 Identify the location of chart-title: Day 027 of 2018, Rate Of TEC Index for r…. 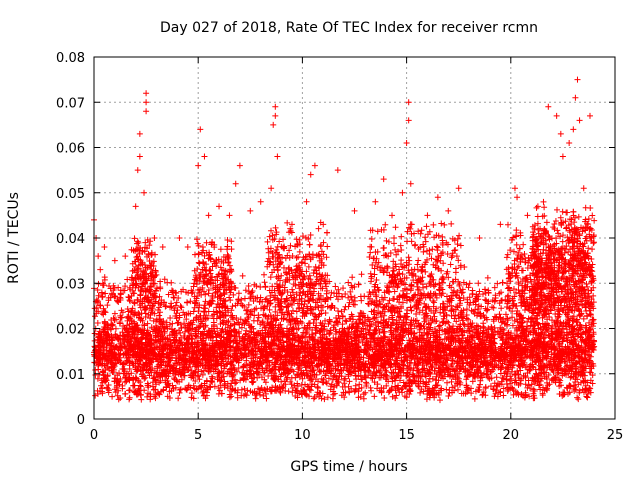
(349, 28).